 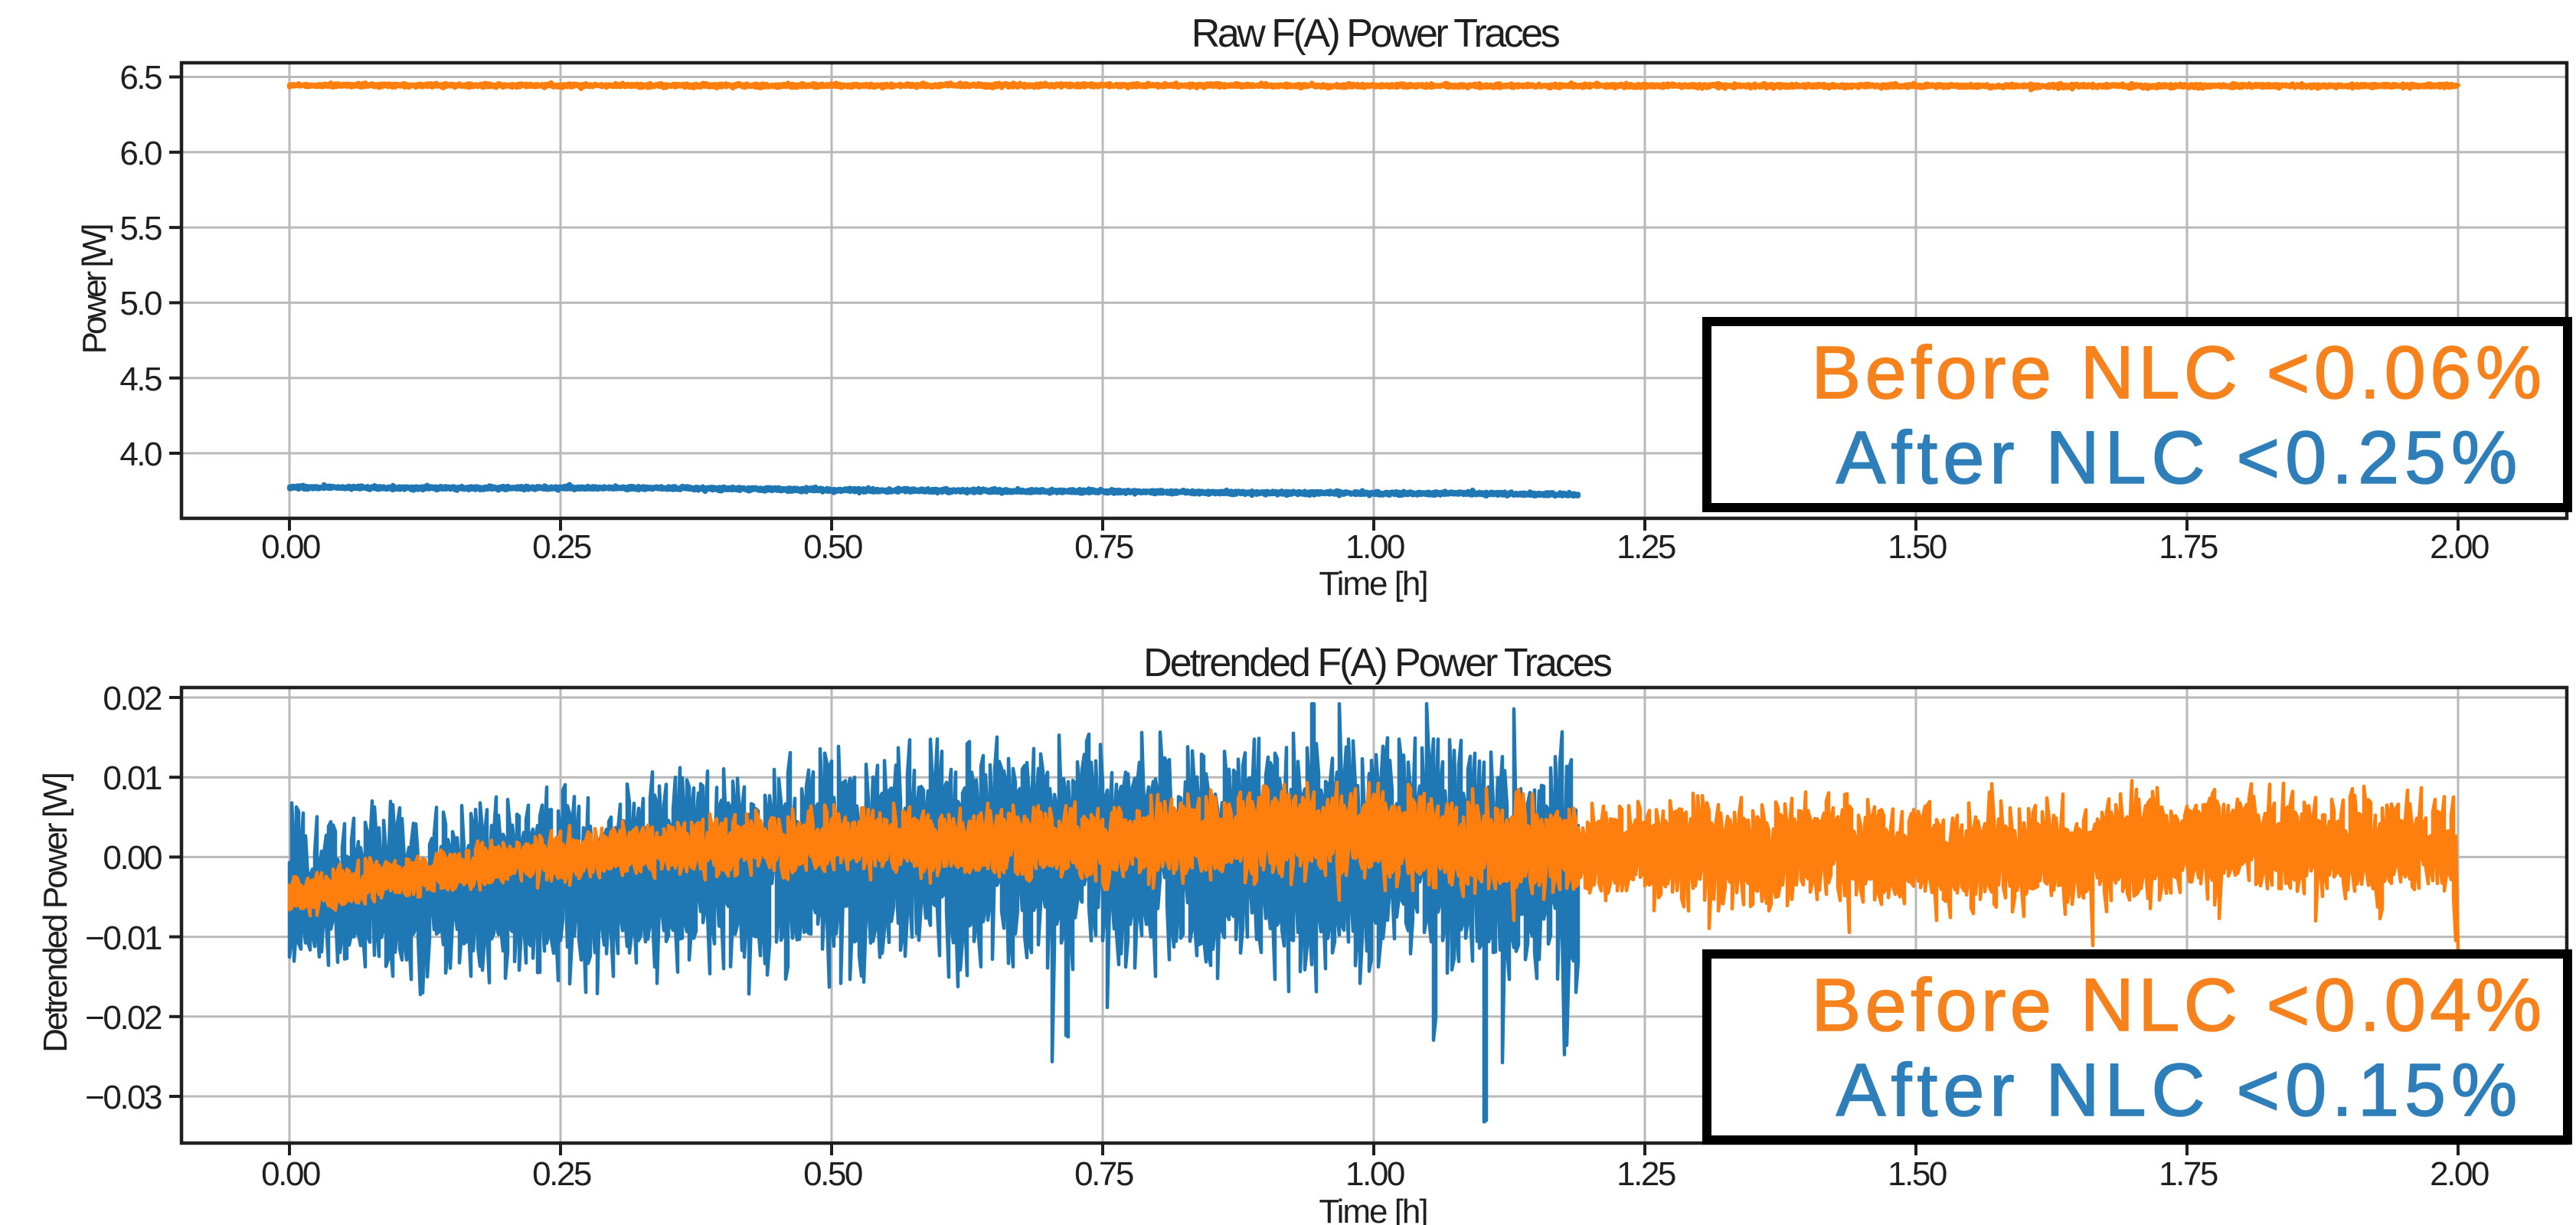 What do you see at coordinates (1377, 663) in the screenshot?
I see `svg-text: Detrended F(A) Power Traces` at bounding box center [1377, 663].